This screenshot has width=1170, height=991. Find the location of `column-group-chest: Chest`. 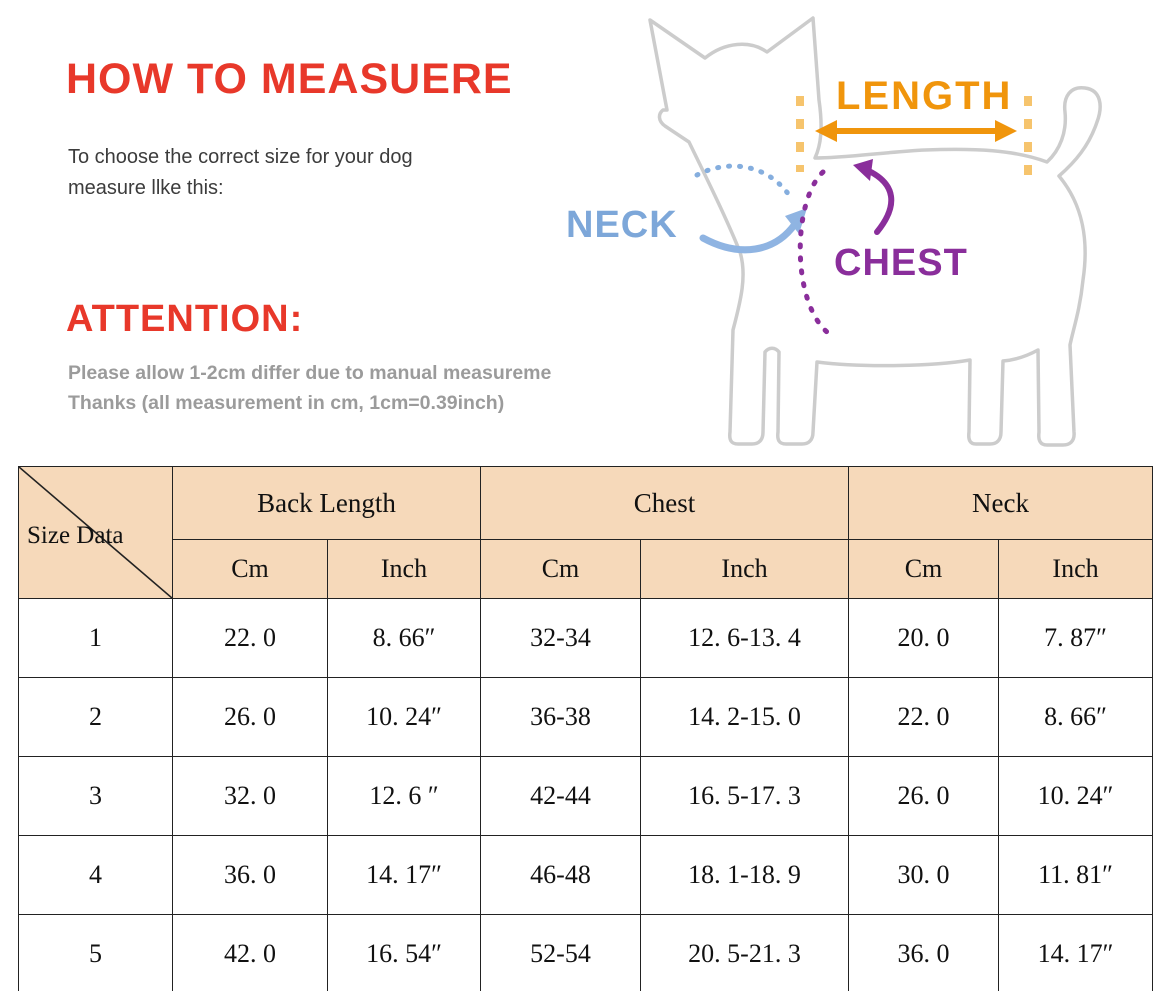

column-group-chest: Chest is located at coordinates (664, 503).